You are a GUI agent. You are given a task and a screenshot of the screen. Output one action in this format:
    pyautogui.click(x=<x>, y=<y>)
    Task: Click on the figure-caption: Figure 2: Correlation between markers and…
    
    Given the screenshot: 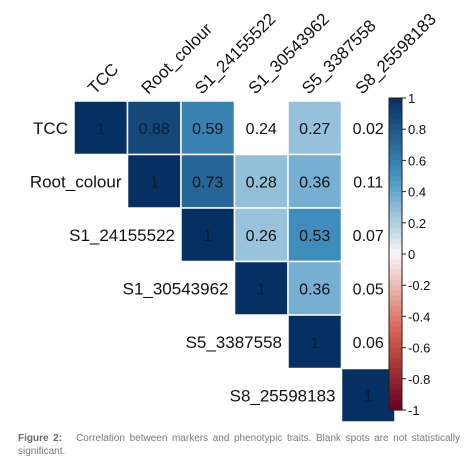 What is the action you would take?
    pyautogui.click(x=239, y=445)
    